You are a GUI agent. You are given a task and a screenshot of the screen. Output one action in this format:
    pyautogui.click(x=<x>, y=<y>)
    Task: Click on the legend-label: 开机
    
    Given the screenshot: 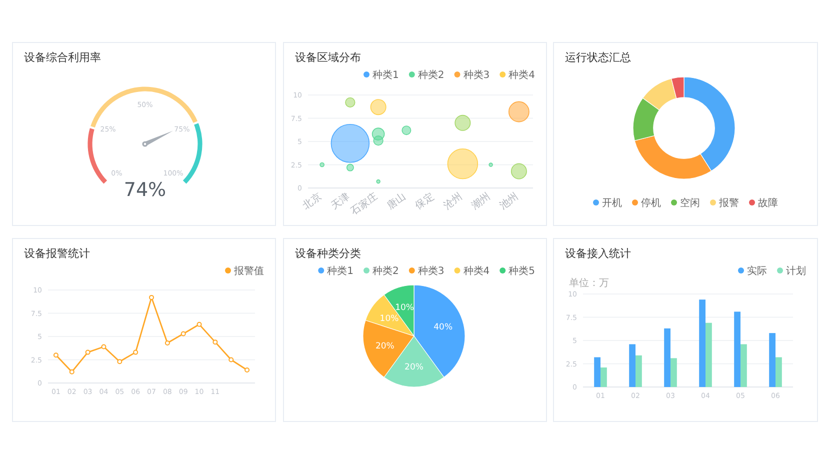 What is the action you would take?
    pyautogui.click(x=612, y=203)
    